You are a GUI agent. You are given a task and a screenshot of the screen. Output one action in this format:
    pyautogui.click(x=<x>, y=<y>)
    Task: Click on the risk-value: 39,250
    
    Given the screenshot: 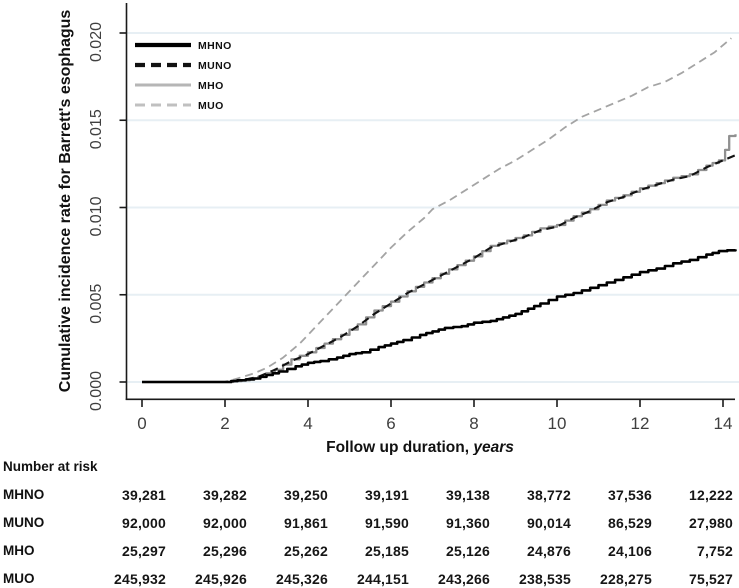 What is the action you would take?
    pyautogui.click(x=305, y=495)
    